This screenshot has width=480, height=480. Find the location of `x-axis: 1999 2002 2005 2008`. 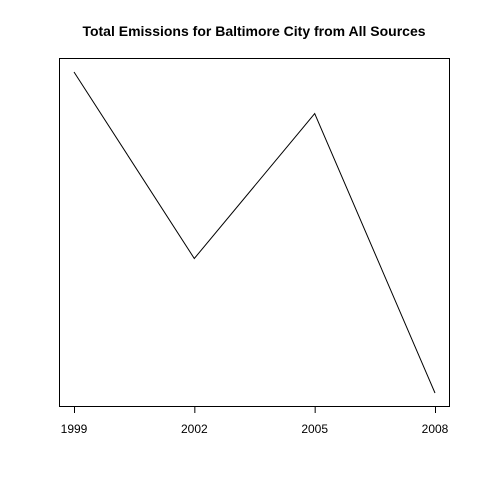

x-axis: 1999 2002 2005 2008 is located at coordinates (255, 421).